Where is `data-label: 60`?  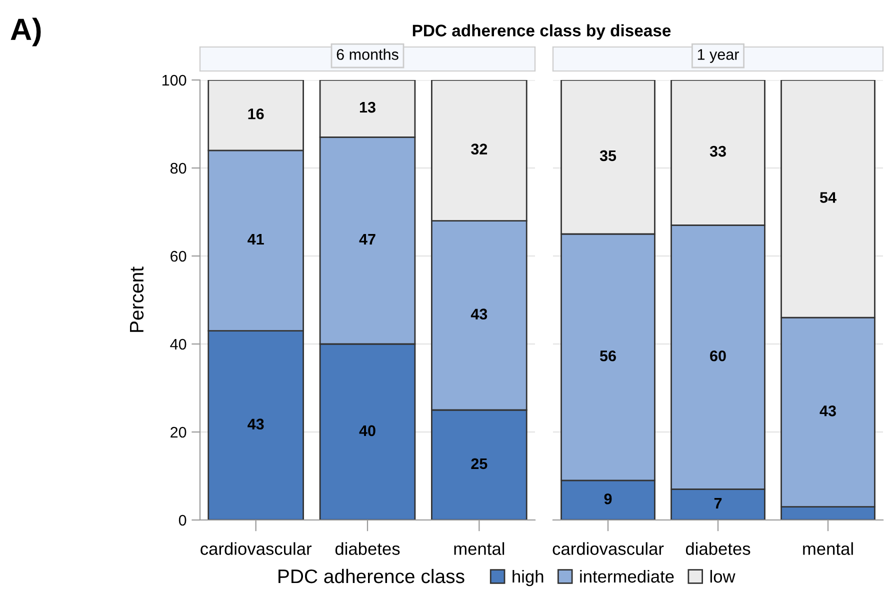 data-label: 60 is located at coordinates (718, 356).